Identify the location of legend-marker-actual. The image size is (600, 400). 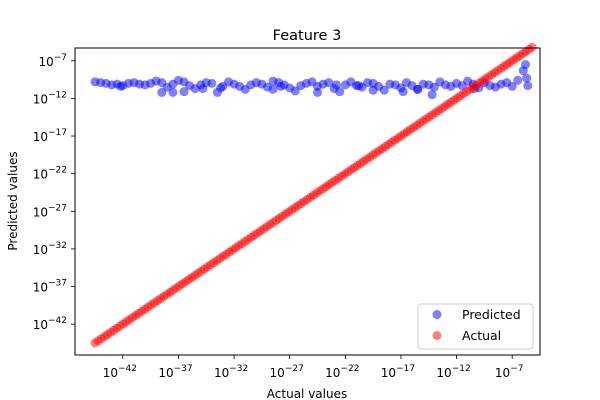
(437, 335).